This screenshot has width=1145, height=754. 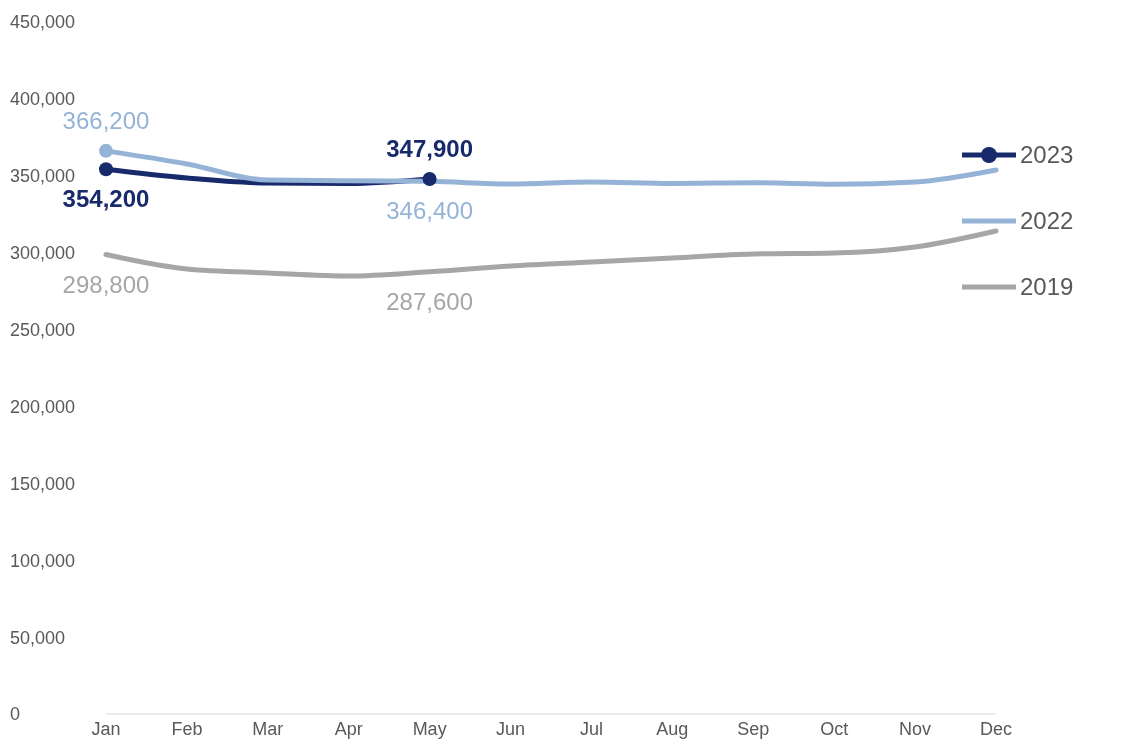 What do you see at coordinates (430, 301) in the screenshot?
I see `data-label: 287,600` at bounding box center [430, 301].